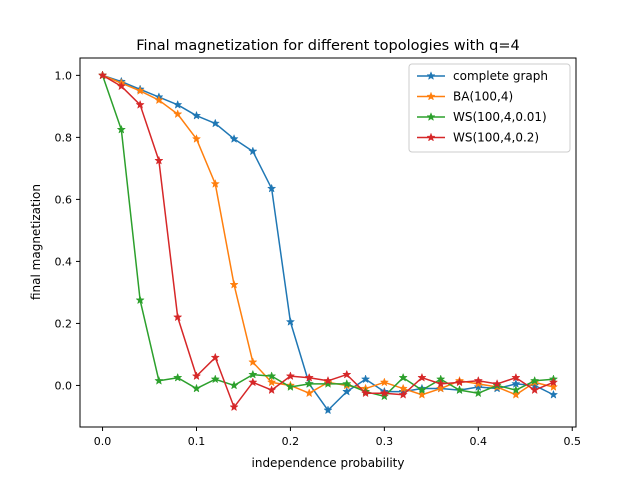 Image resolution: width=640 pixels, height=480 pixels. Describe the element at coordinates (64, 261) in the screenshot. I see `y-tick-label: 0.4` at that location.